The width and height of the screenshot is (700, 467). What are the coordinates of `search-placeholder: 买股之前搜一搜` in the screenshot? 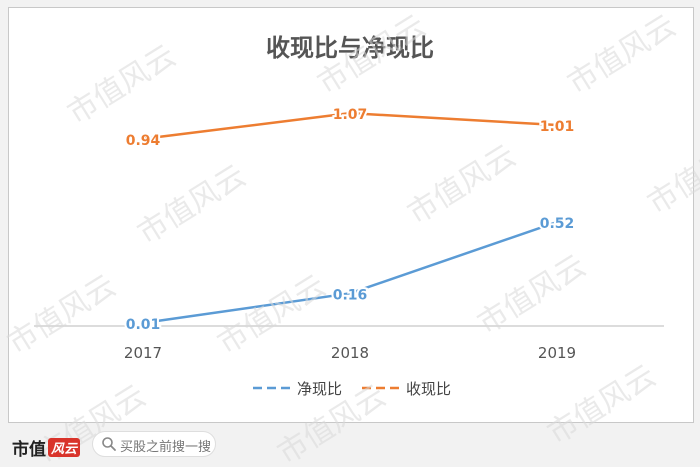 It's located at (166, 447).